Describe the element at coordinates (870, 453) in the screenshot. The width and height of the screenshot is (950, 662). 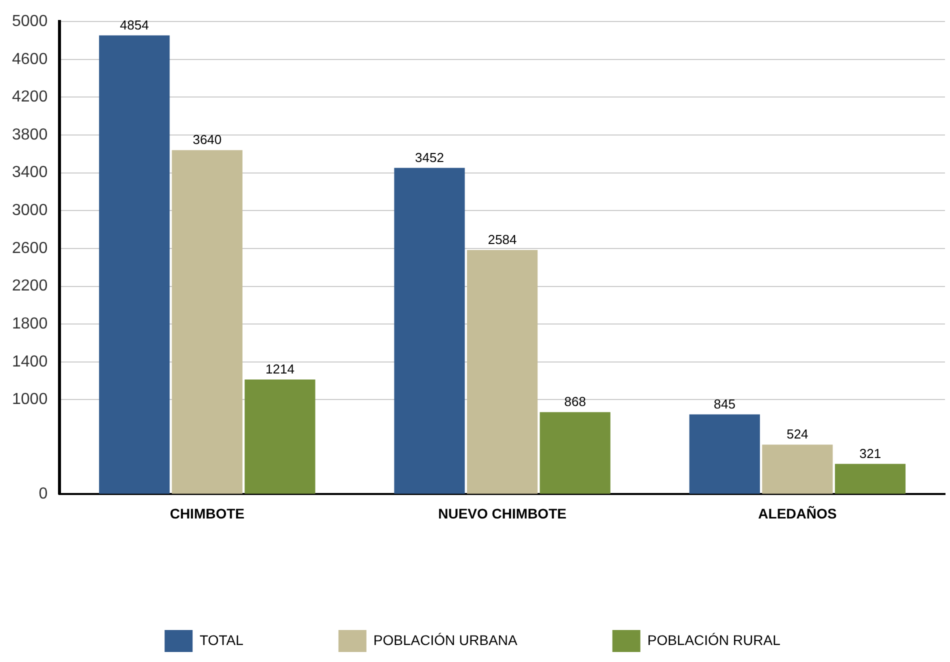
I see `data-label: 321` at that location.